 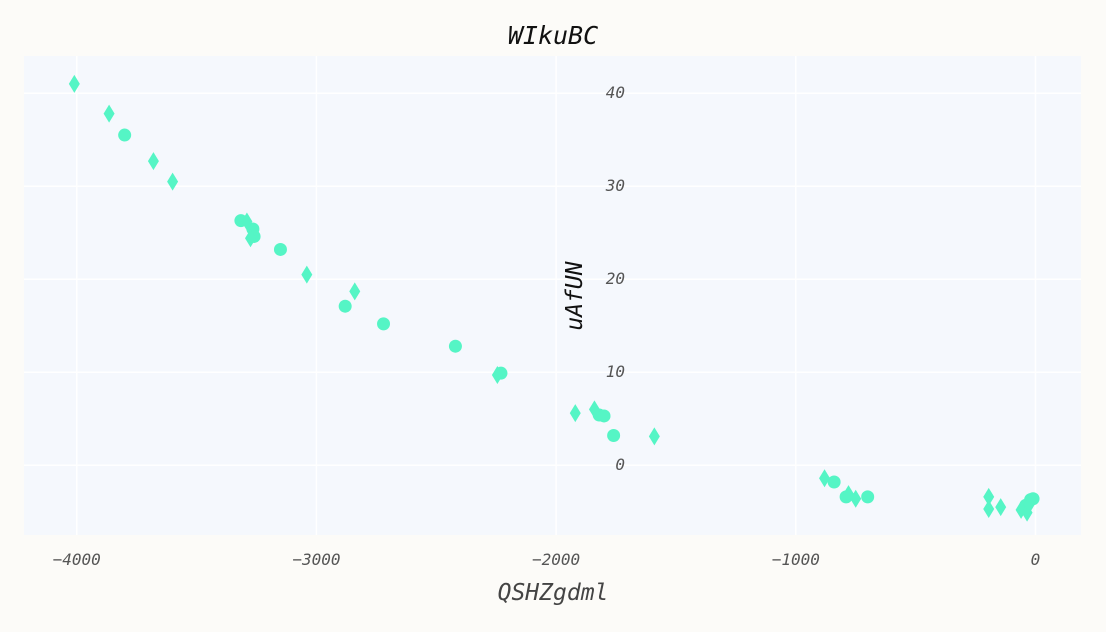 What do you see at coordinates (1036, 559) in the screenshot?
I see `x-tick-label: 0` at bounding box center [1036, 559].